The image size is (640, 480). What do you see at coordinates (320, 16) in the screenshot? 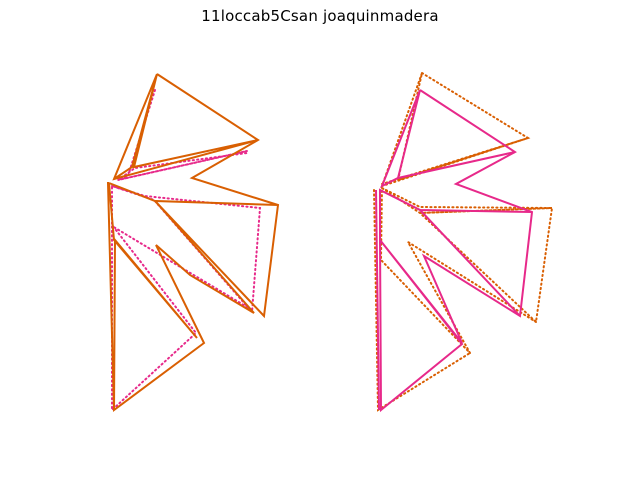
I see `figure-title: 11loccab5Csan joaquinmadera` at bounding box center [320, 16].